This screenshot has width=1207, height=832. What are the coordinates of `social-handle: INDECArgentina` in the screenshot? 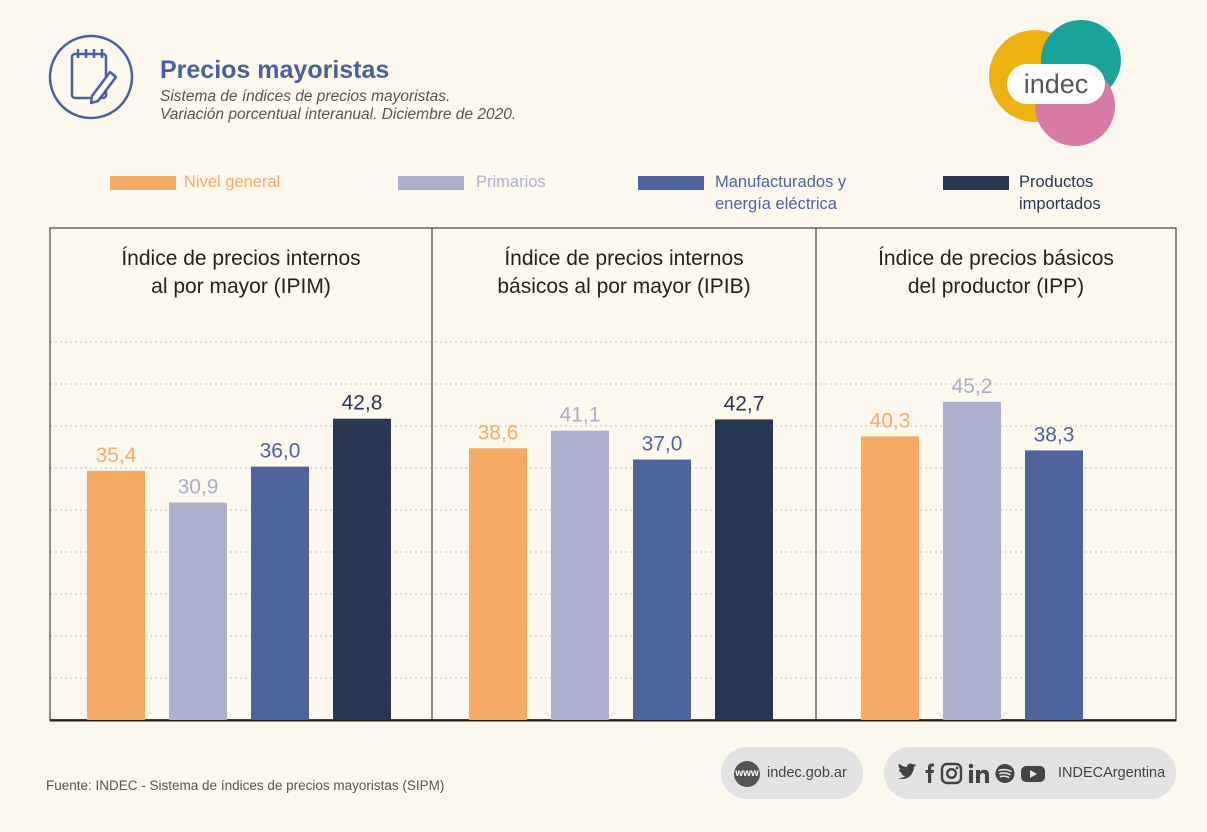 It's located at (1112, 773).